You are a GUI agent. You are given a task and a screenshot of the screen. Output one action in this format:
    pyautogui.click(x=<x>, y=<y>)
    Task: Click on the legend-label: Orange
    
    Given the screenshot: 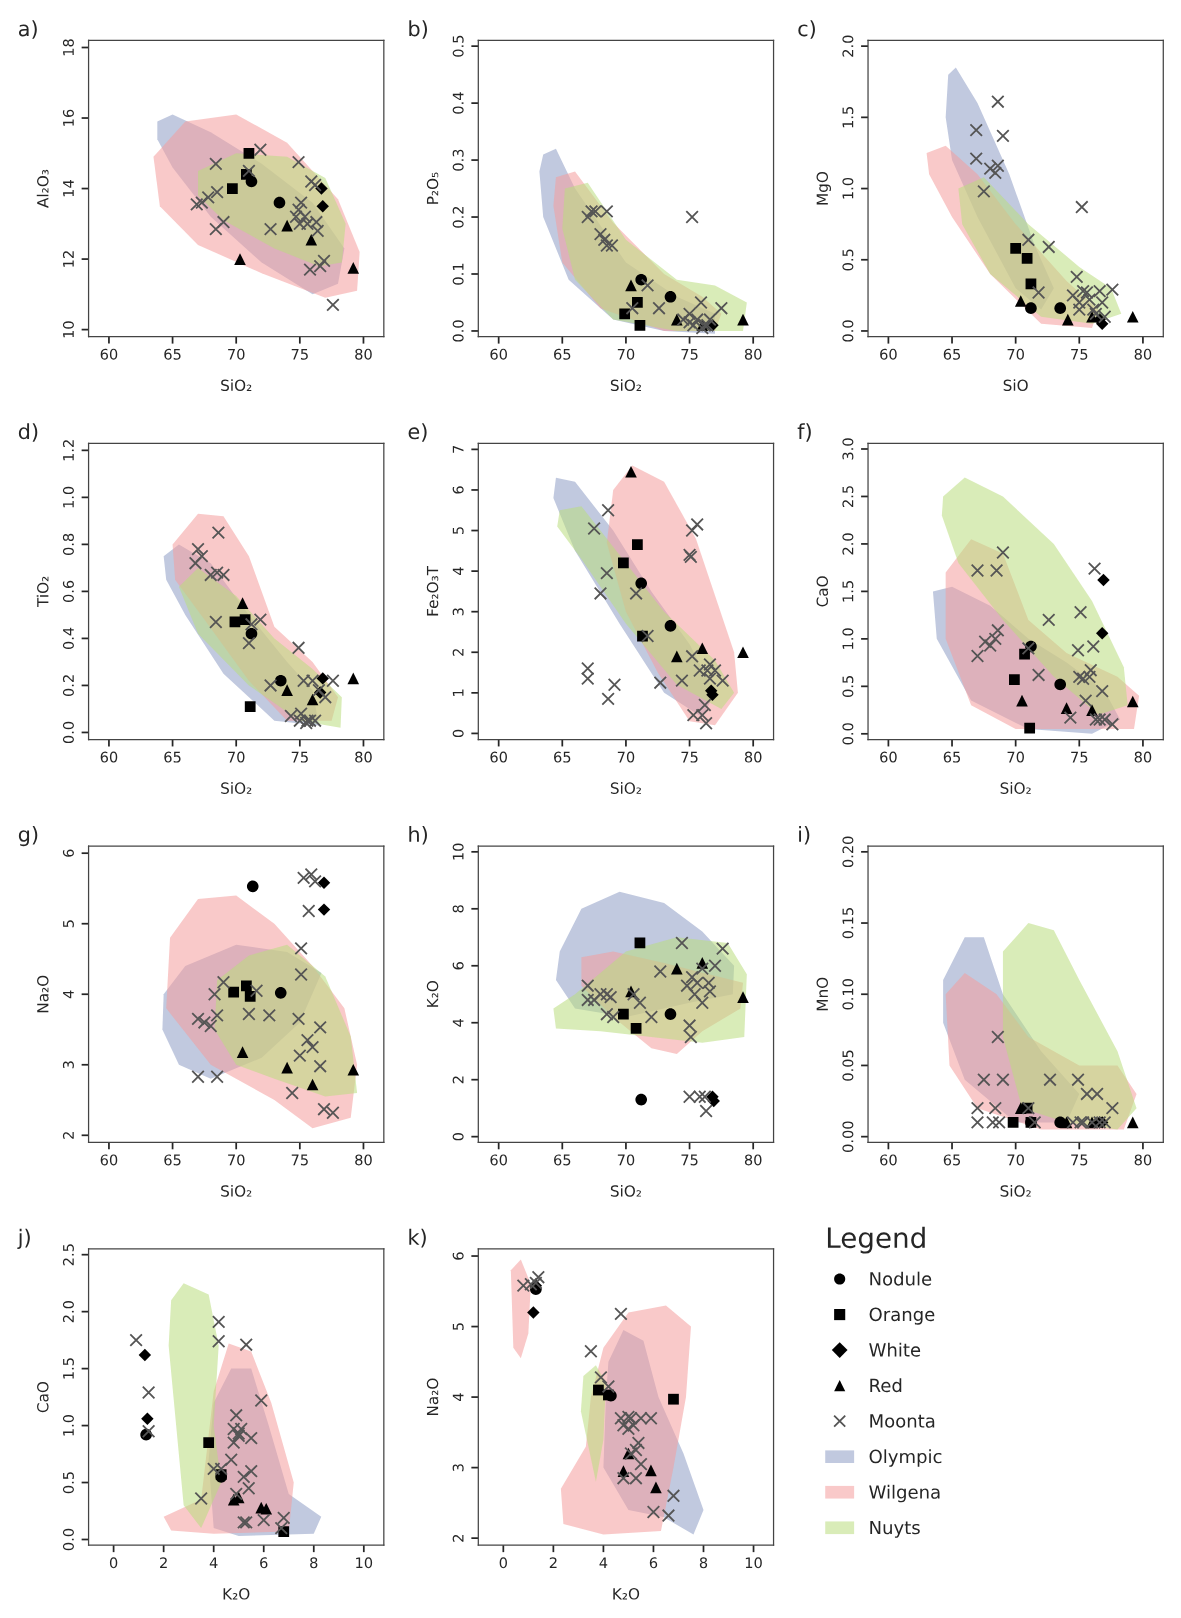 What is the action you would take?
    pyautogui.click(x=902, y=1316)
    